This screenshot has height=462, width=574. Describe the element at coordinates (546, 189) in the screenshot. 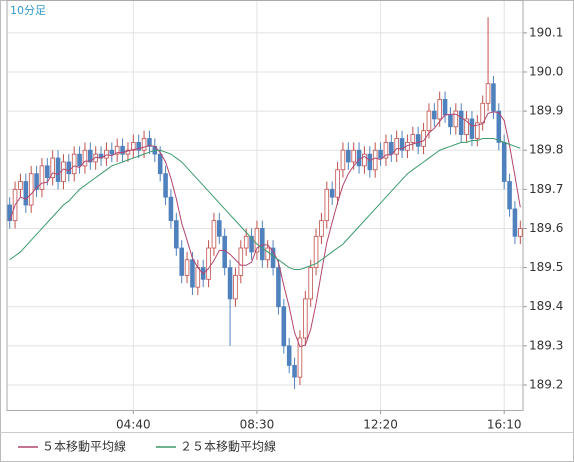

I see `y-tick-label: 189.7` at that location.